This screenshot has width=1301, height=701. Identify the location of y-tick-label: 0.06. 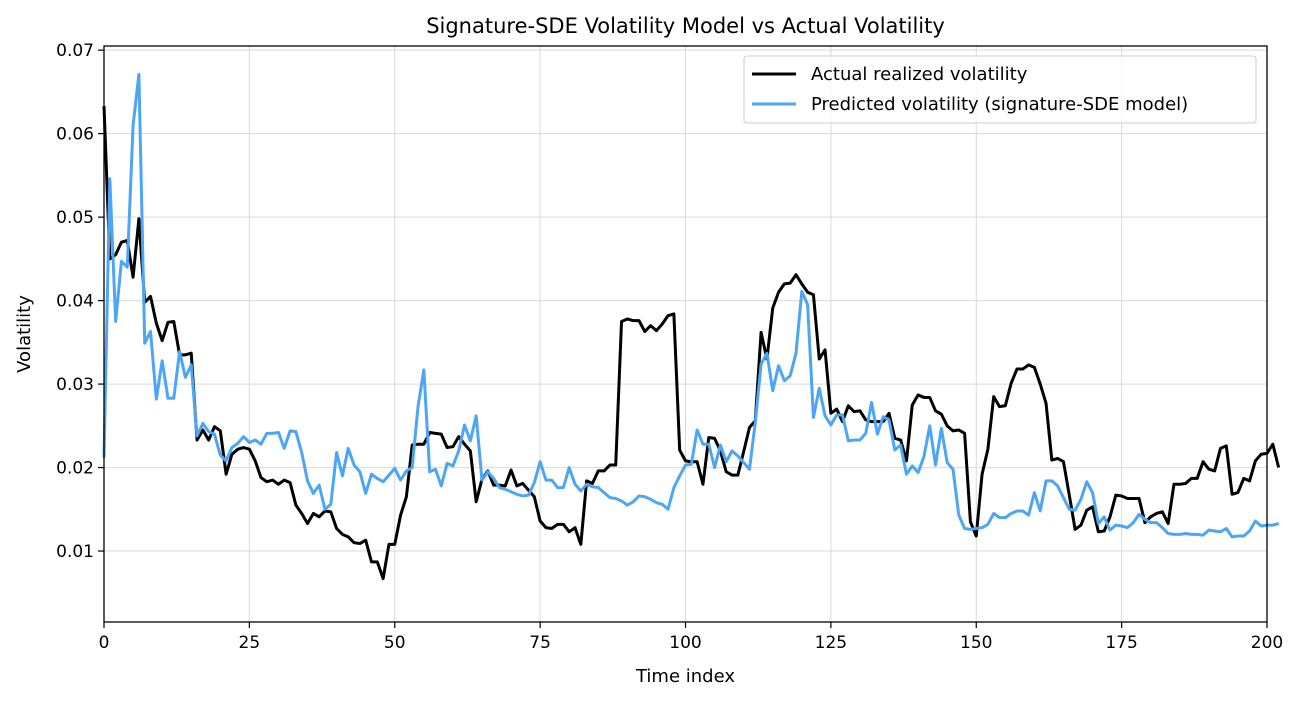
(75, 135).